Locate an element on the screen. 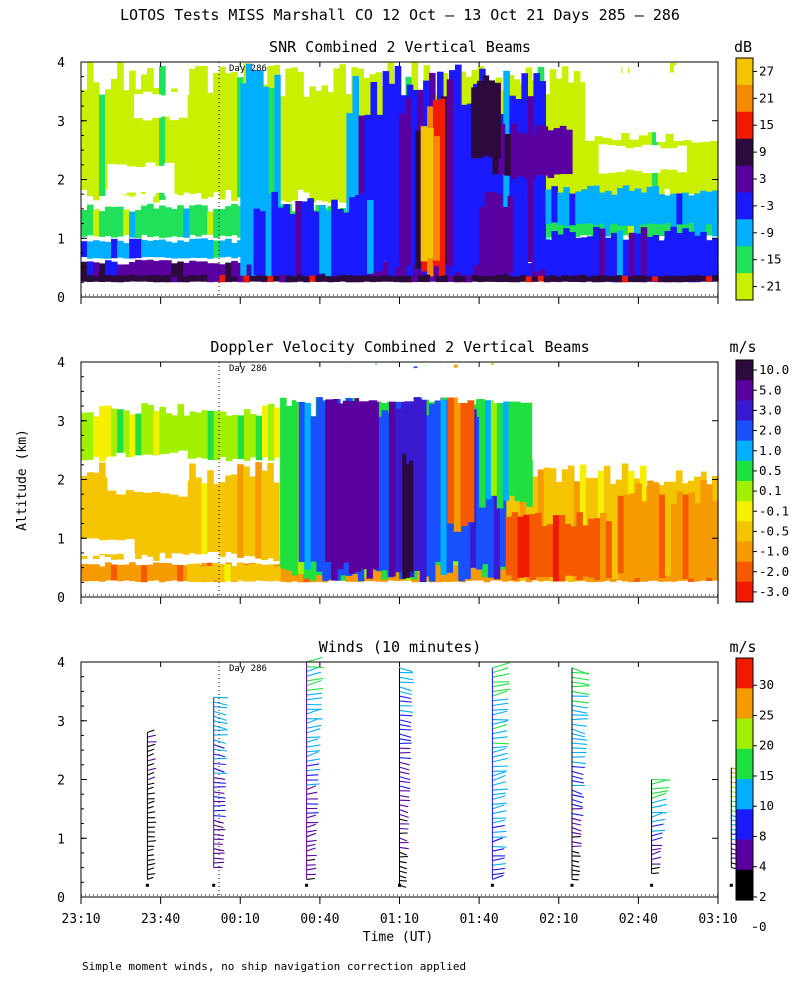 Image resolution: width=800 pixels, height=1000 pixels. snr-day-marker: Day 286 is located at coordinates (248, 69).